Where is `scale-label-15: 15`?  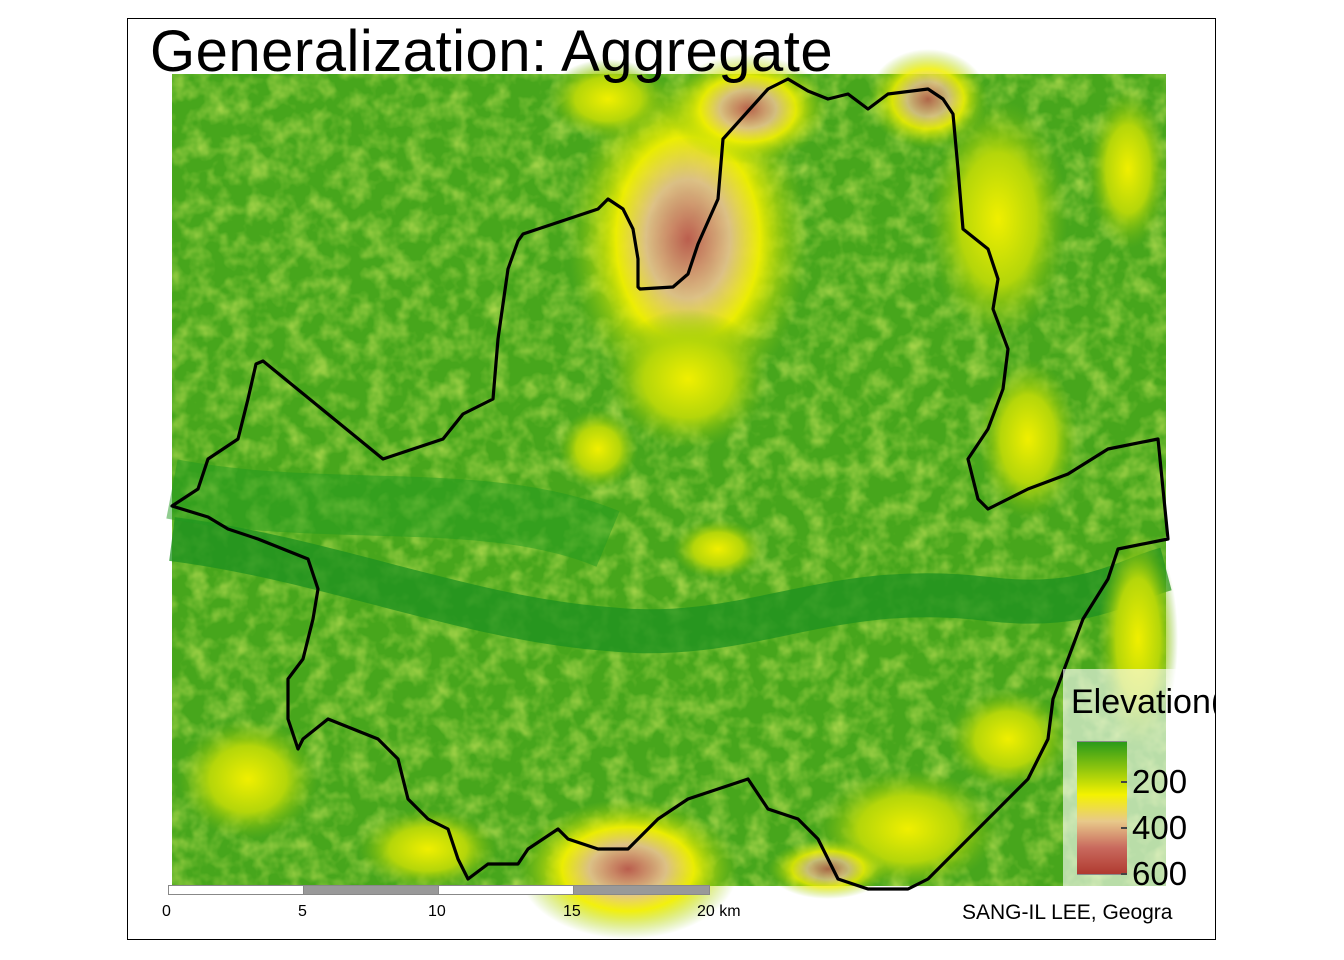
scale-label-15: 15 is located at coordinates (572, 911).